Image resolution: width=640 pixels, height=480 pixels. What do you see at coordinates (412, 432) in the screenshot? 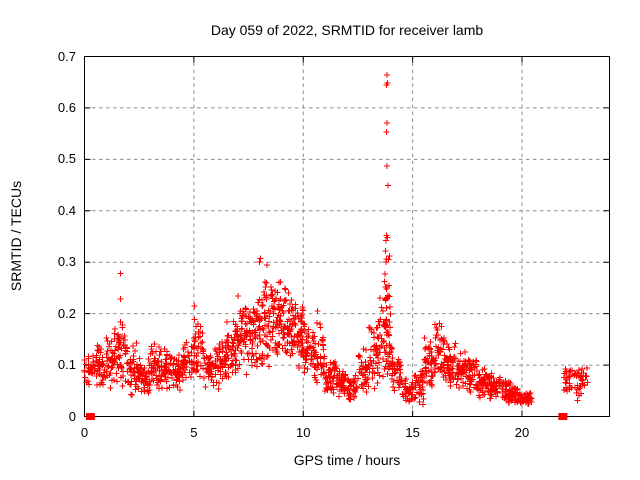
I see `x-tick-label: 15` at bounding box center [412, 432].